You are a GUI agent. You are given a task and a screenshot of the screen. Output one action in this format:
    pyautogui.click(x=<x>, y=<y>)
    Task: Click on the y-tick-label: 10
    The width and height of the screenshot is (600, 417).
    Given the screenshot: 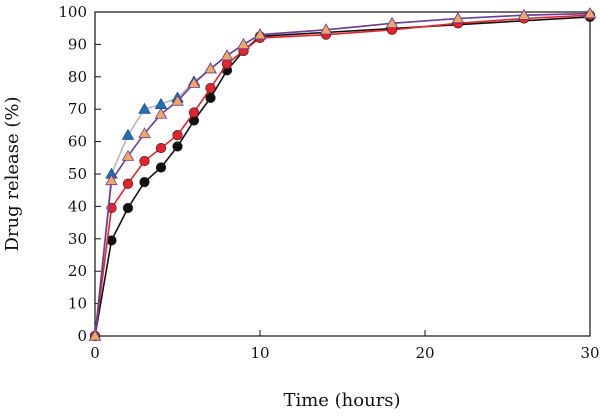 What is the action you would take?
    pyautogui.click(x=77, y=304)
    